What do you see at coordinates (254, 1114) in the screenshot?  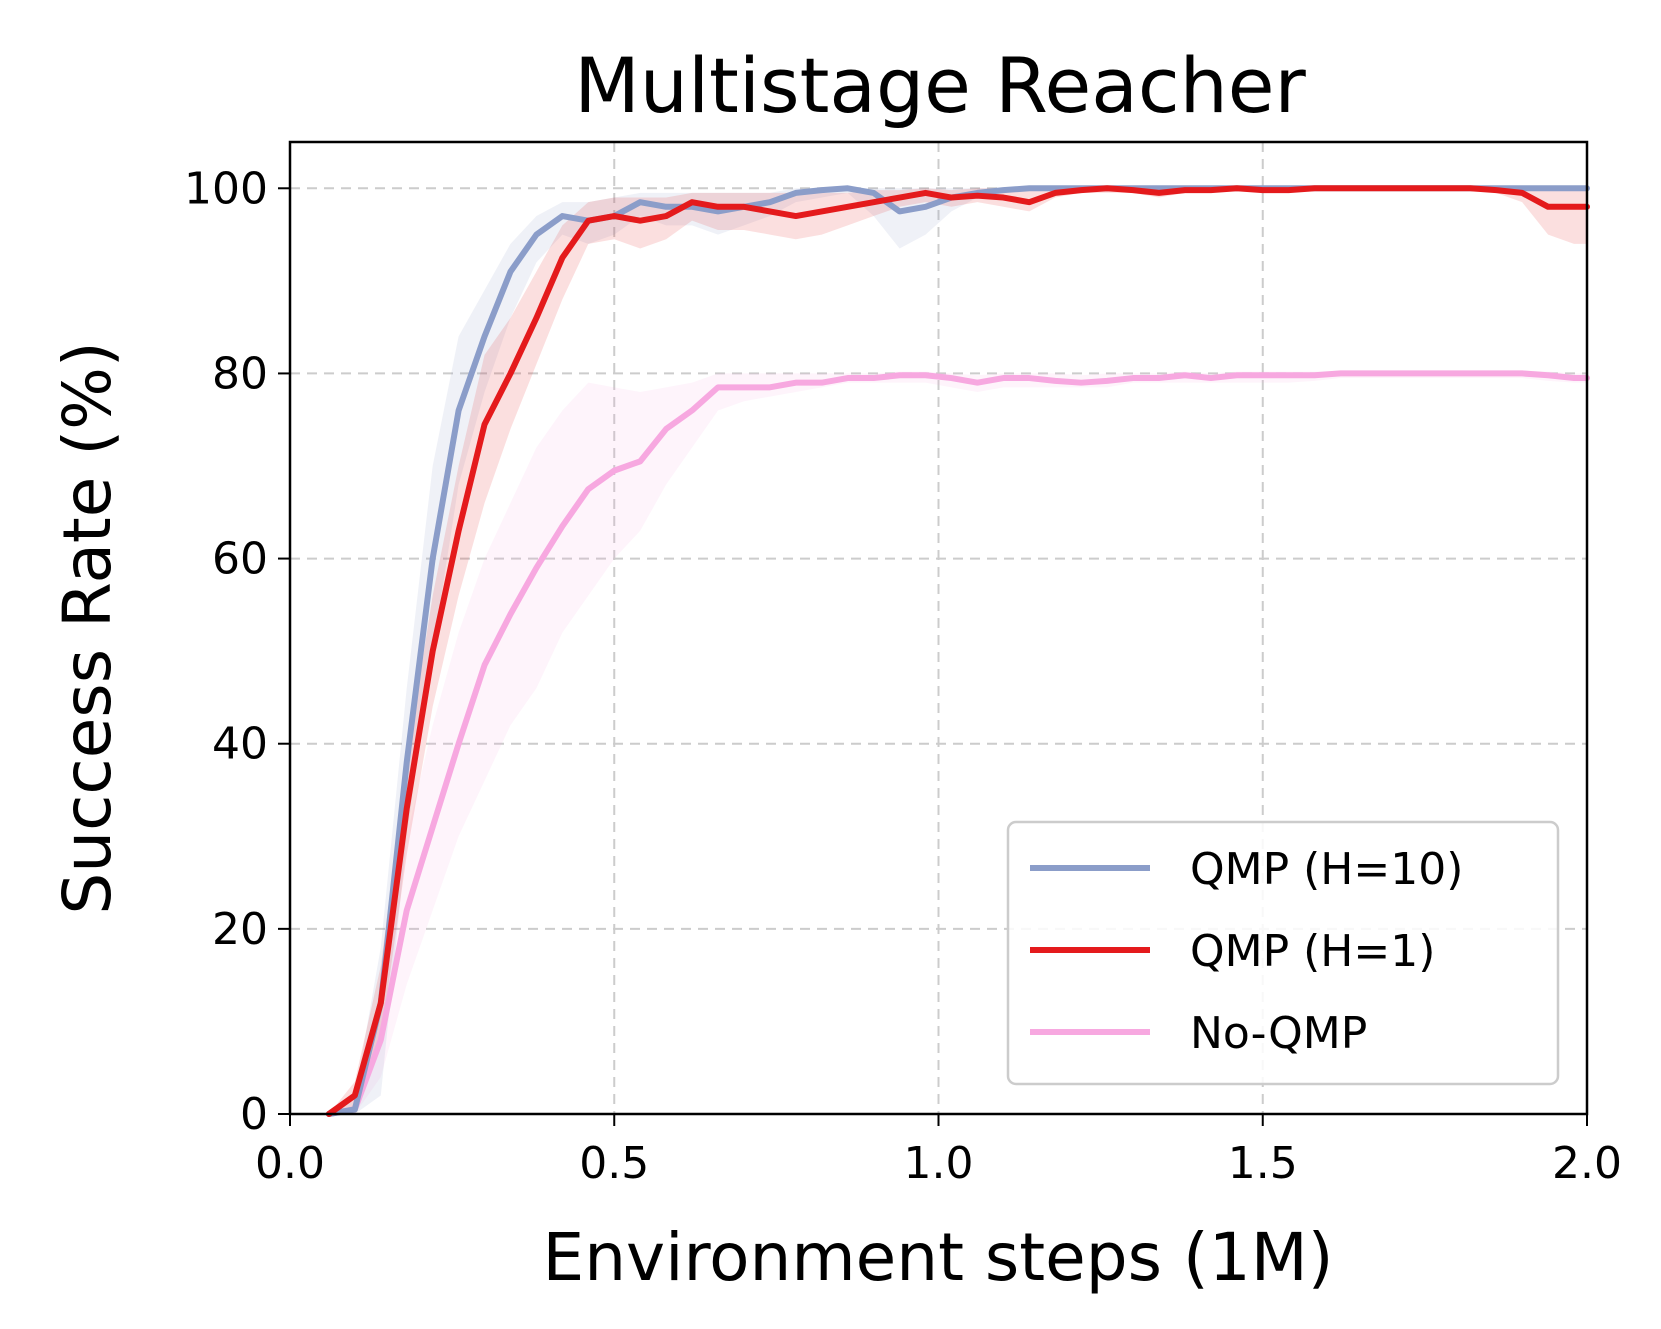 I see `y-tick-label: 0` at bounding box center [254, 1114].